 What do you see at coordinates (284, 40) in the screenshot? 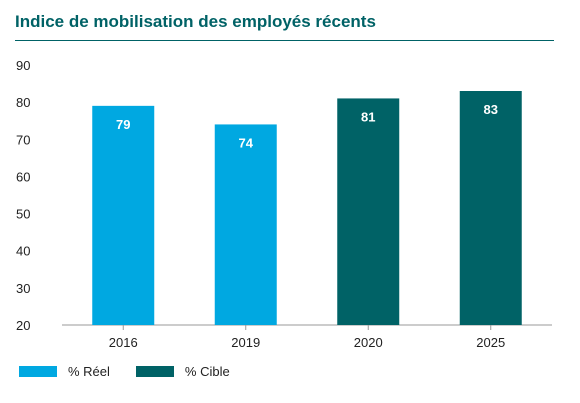
I see `title-divider` at bounding box center [284, 40].